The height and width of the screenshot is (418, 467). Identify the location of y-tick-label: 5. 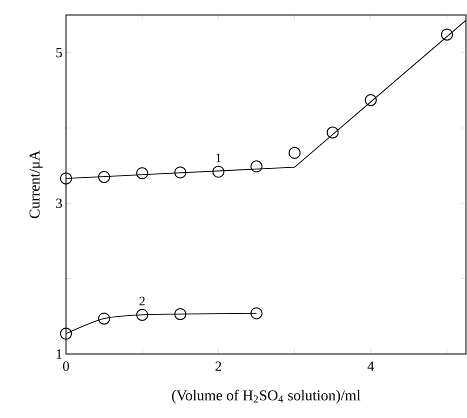
(59, 53).